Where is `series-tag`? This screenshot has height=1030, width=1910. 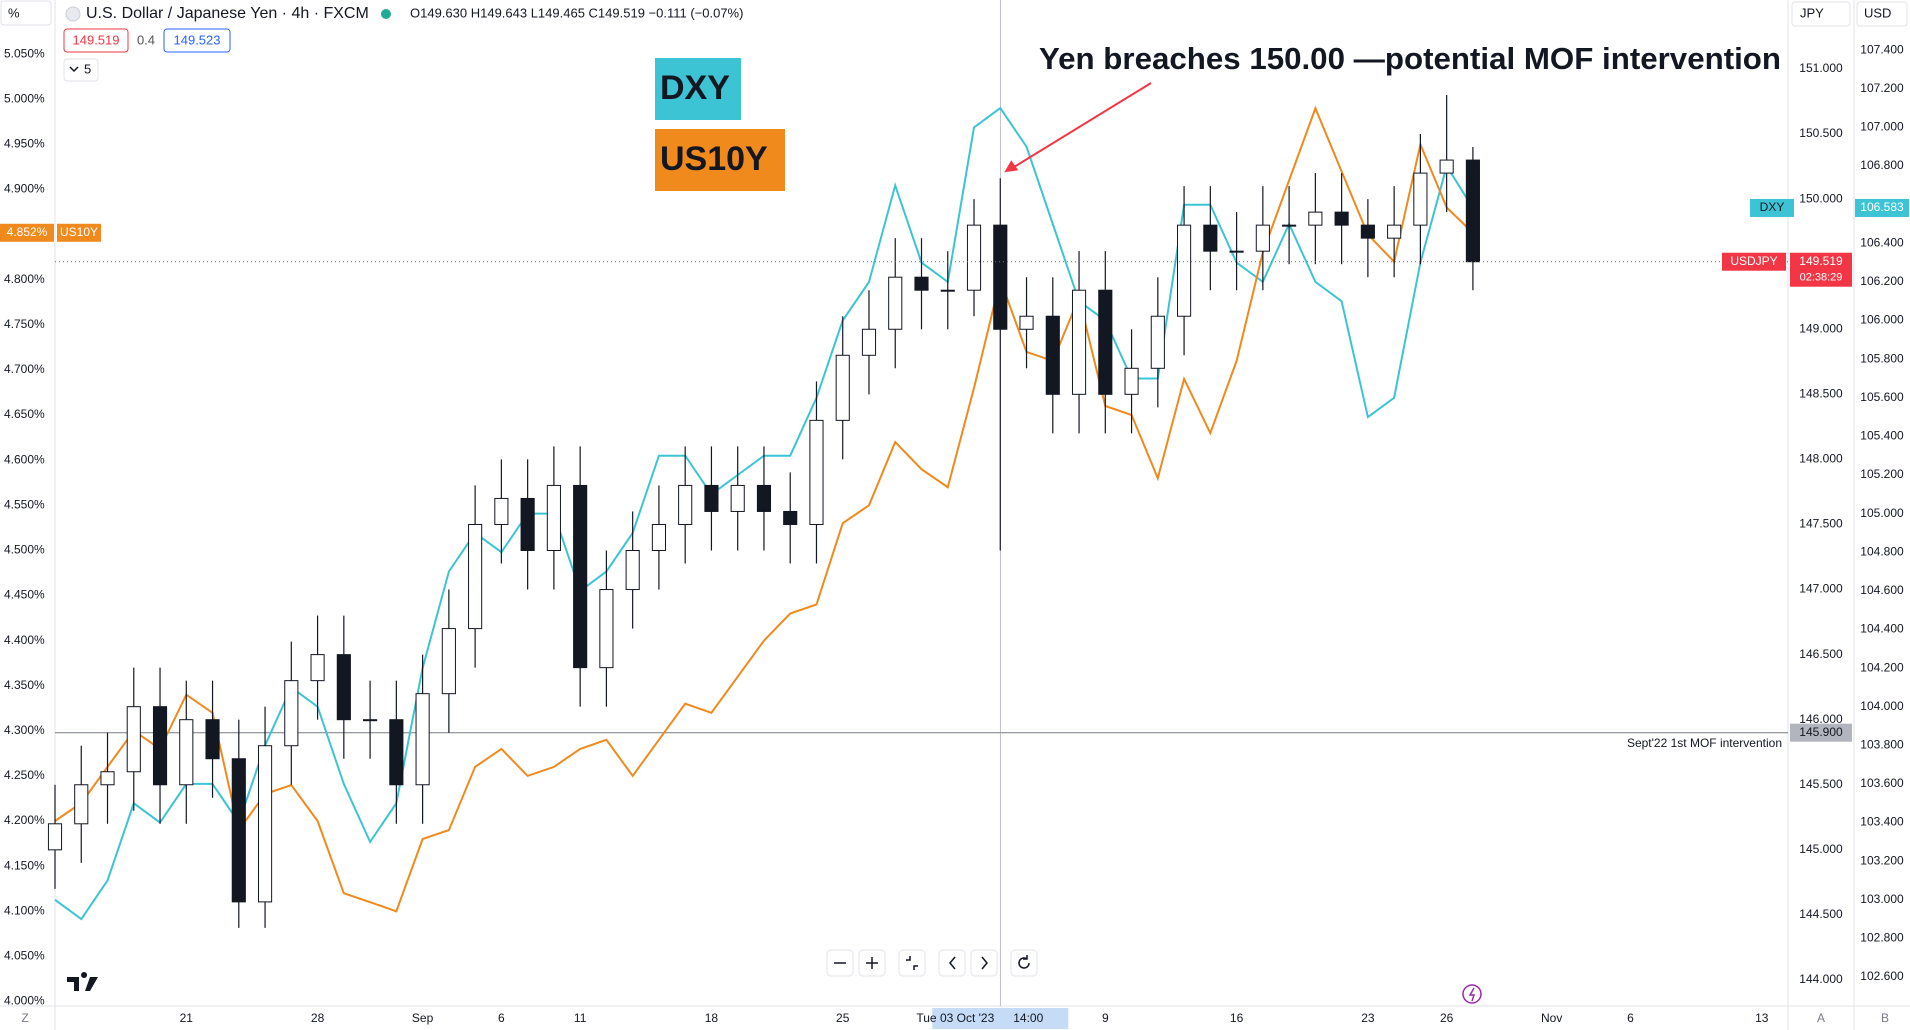 series-tag is located at coordinates (1772, 207).